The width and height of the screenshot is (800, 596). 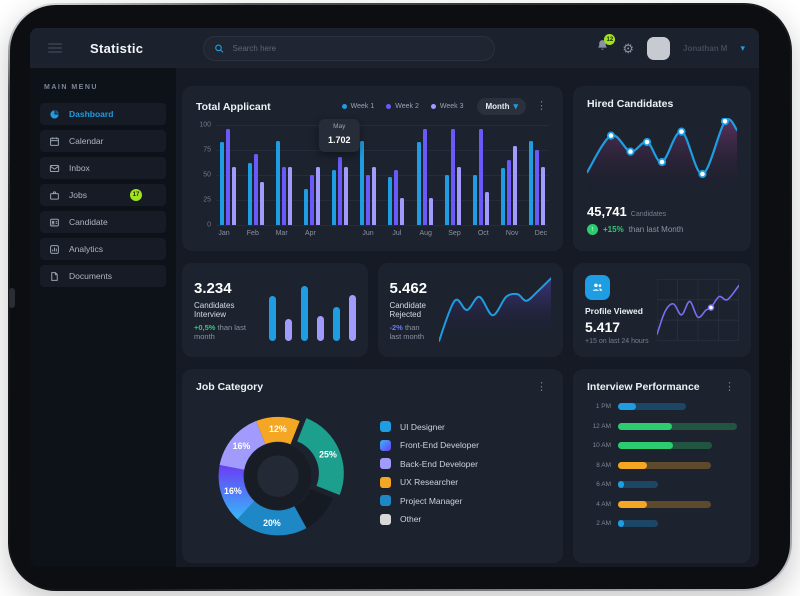 I want to click on sidebar-item-candidate: Candidate, so click(x=103, y=222).